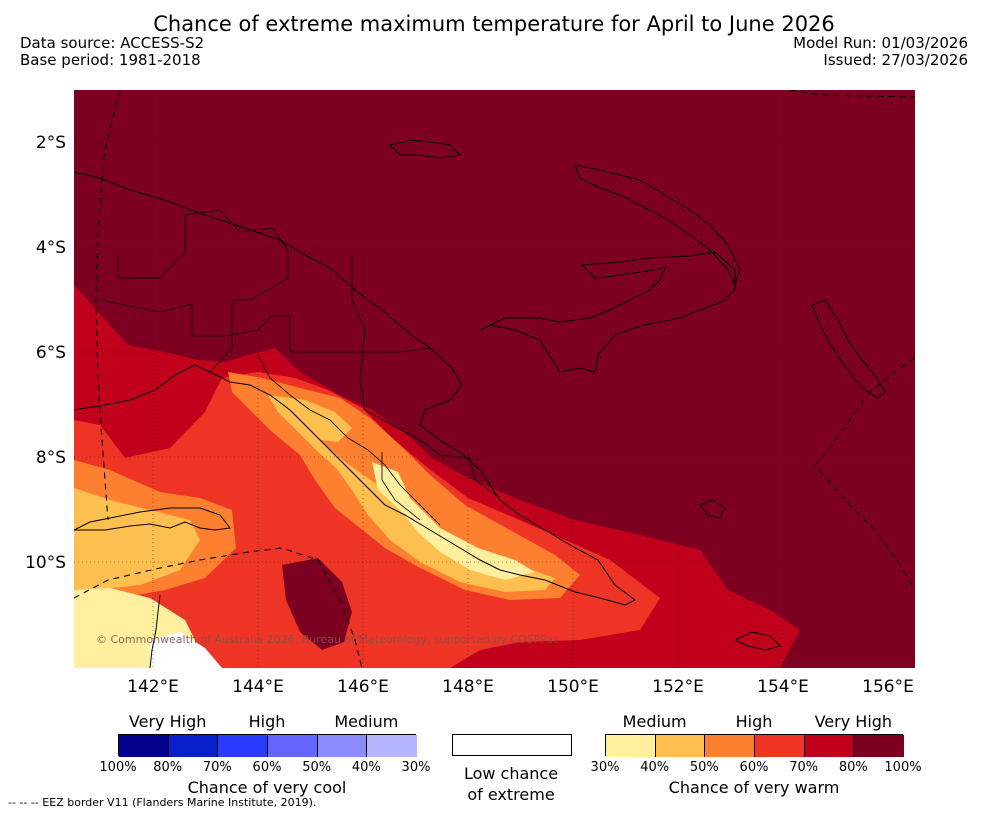 This screenshot has width=988, height=816. What do you see at coordinates (186, 650) in the screenshot?
I see `low-chance-region` at bounding box center [186, 650].